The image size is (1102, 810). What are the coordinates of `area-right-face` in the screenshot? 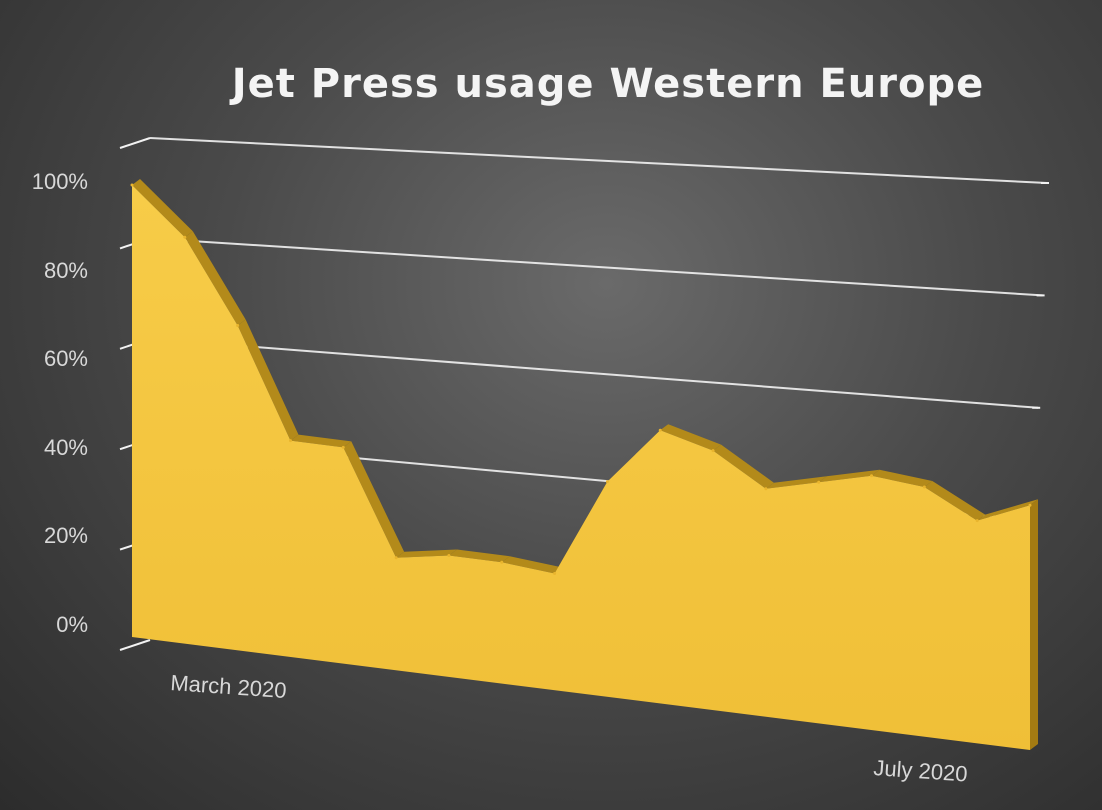 It's located at (1034, 624).